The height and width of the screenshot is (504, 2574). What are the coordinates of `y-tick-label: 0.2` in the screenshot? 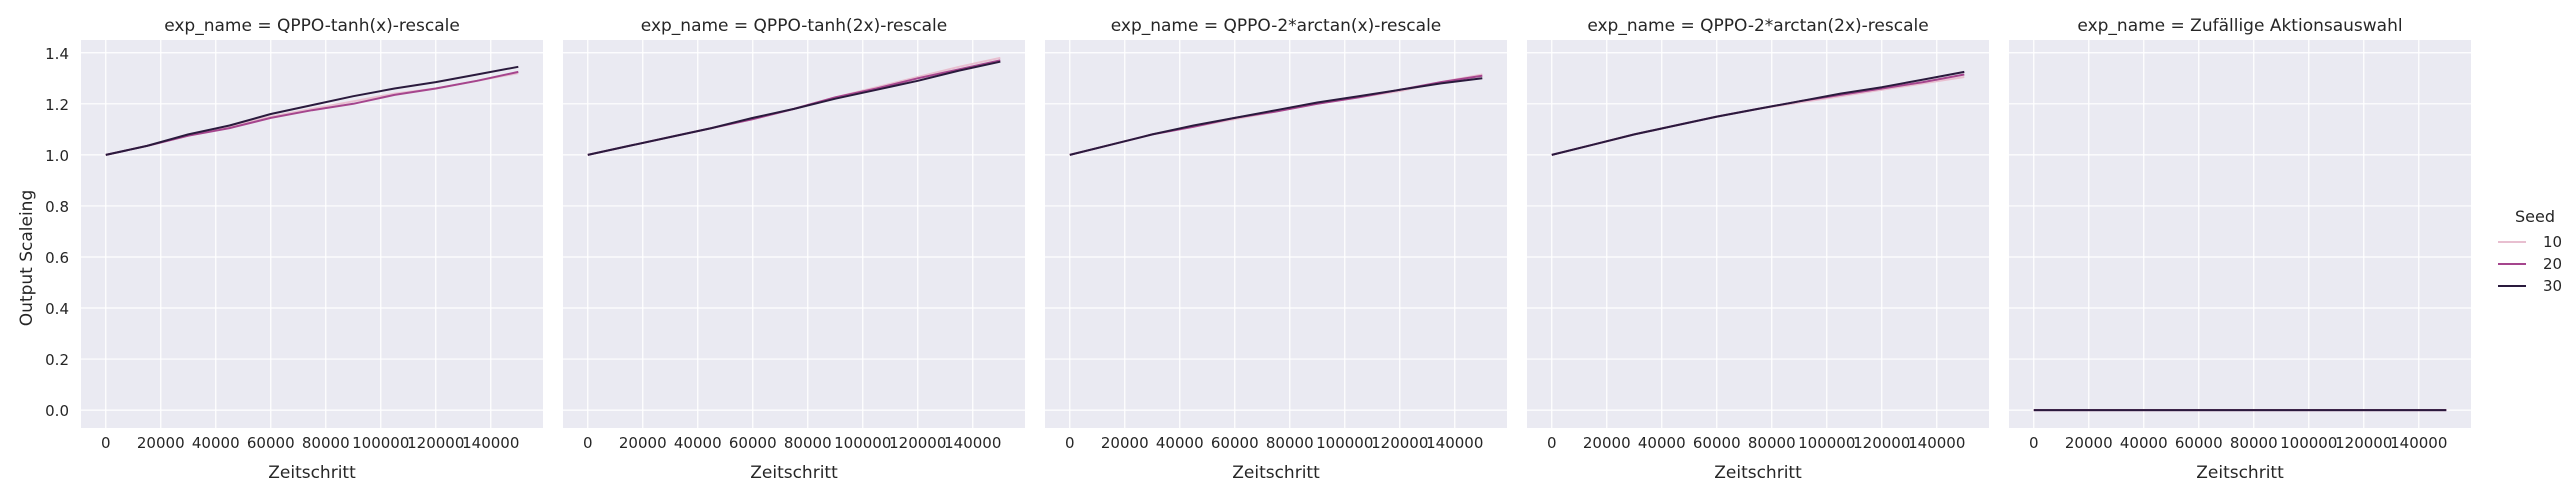 It's located at (57, 360).